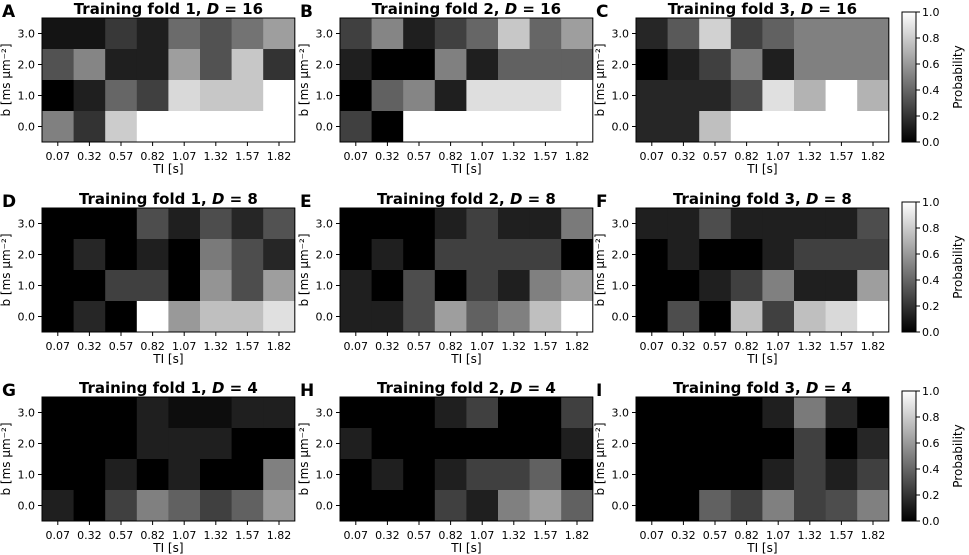 Image resolution: width=969 pixels, height=555 pixels. Describe the element at coordinates (931, 228) in the screenshot. I see `colorbar-tick-label: 0.8` at that location.